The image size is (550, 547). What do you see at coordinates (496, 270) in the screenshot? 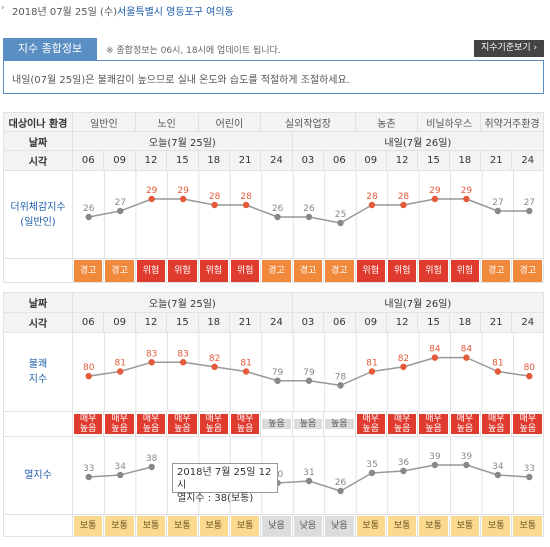
I see `status-badge: 경고` at bounding box center [496, 270].